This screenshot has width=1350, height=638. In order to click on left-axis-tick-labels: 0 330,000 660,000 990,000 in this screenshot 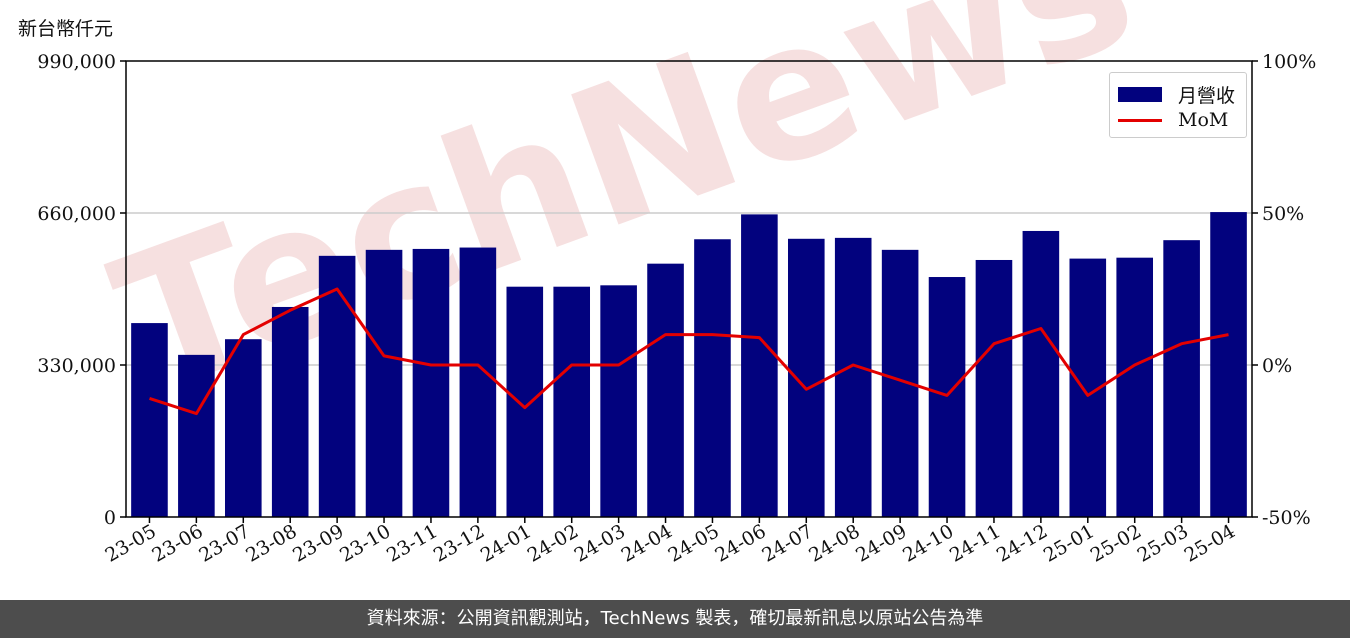, I will do `click(76, 290)`.